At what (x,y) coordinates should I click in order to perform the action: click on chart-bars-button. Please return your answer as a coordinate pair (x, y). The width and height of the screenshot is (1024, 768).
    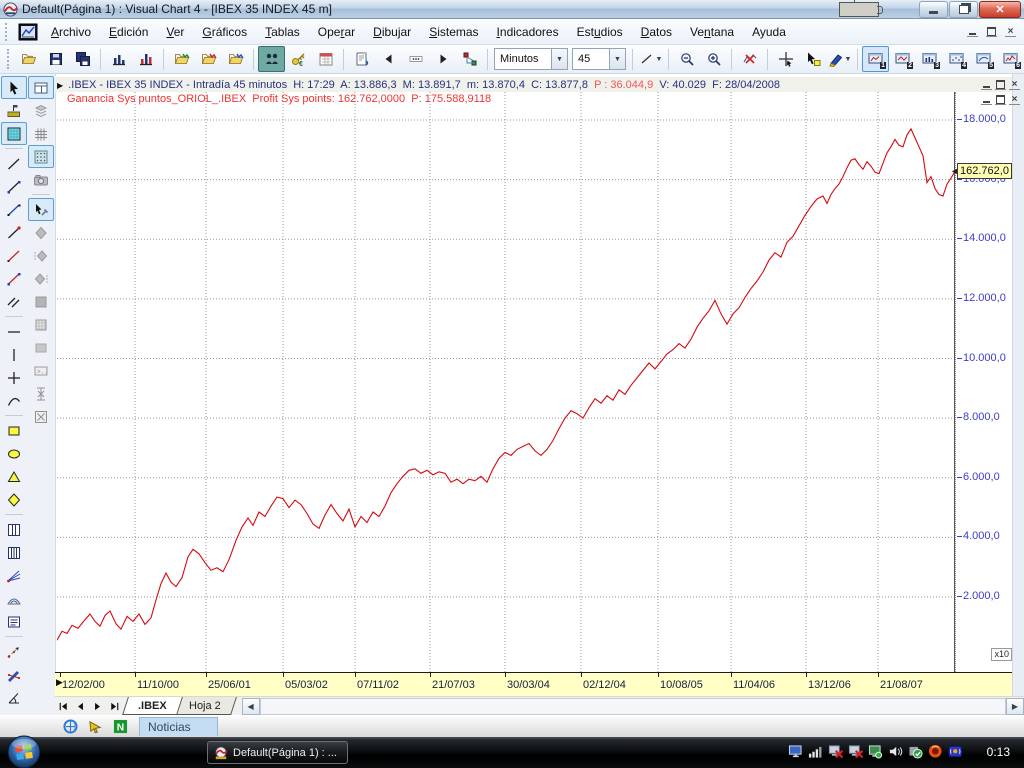
    Looking at the image, I should click on (118, 59).